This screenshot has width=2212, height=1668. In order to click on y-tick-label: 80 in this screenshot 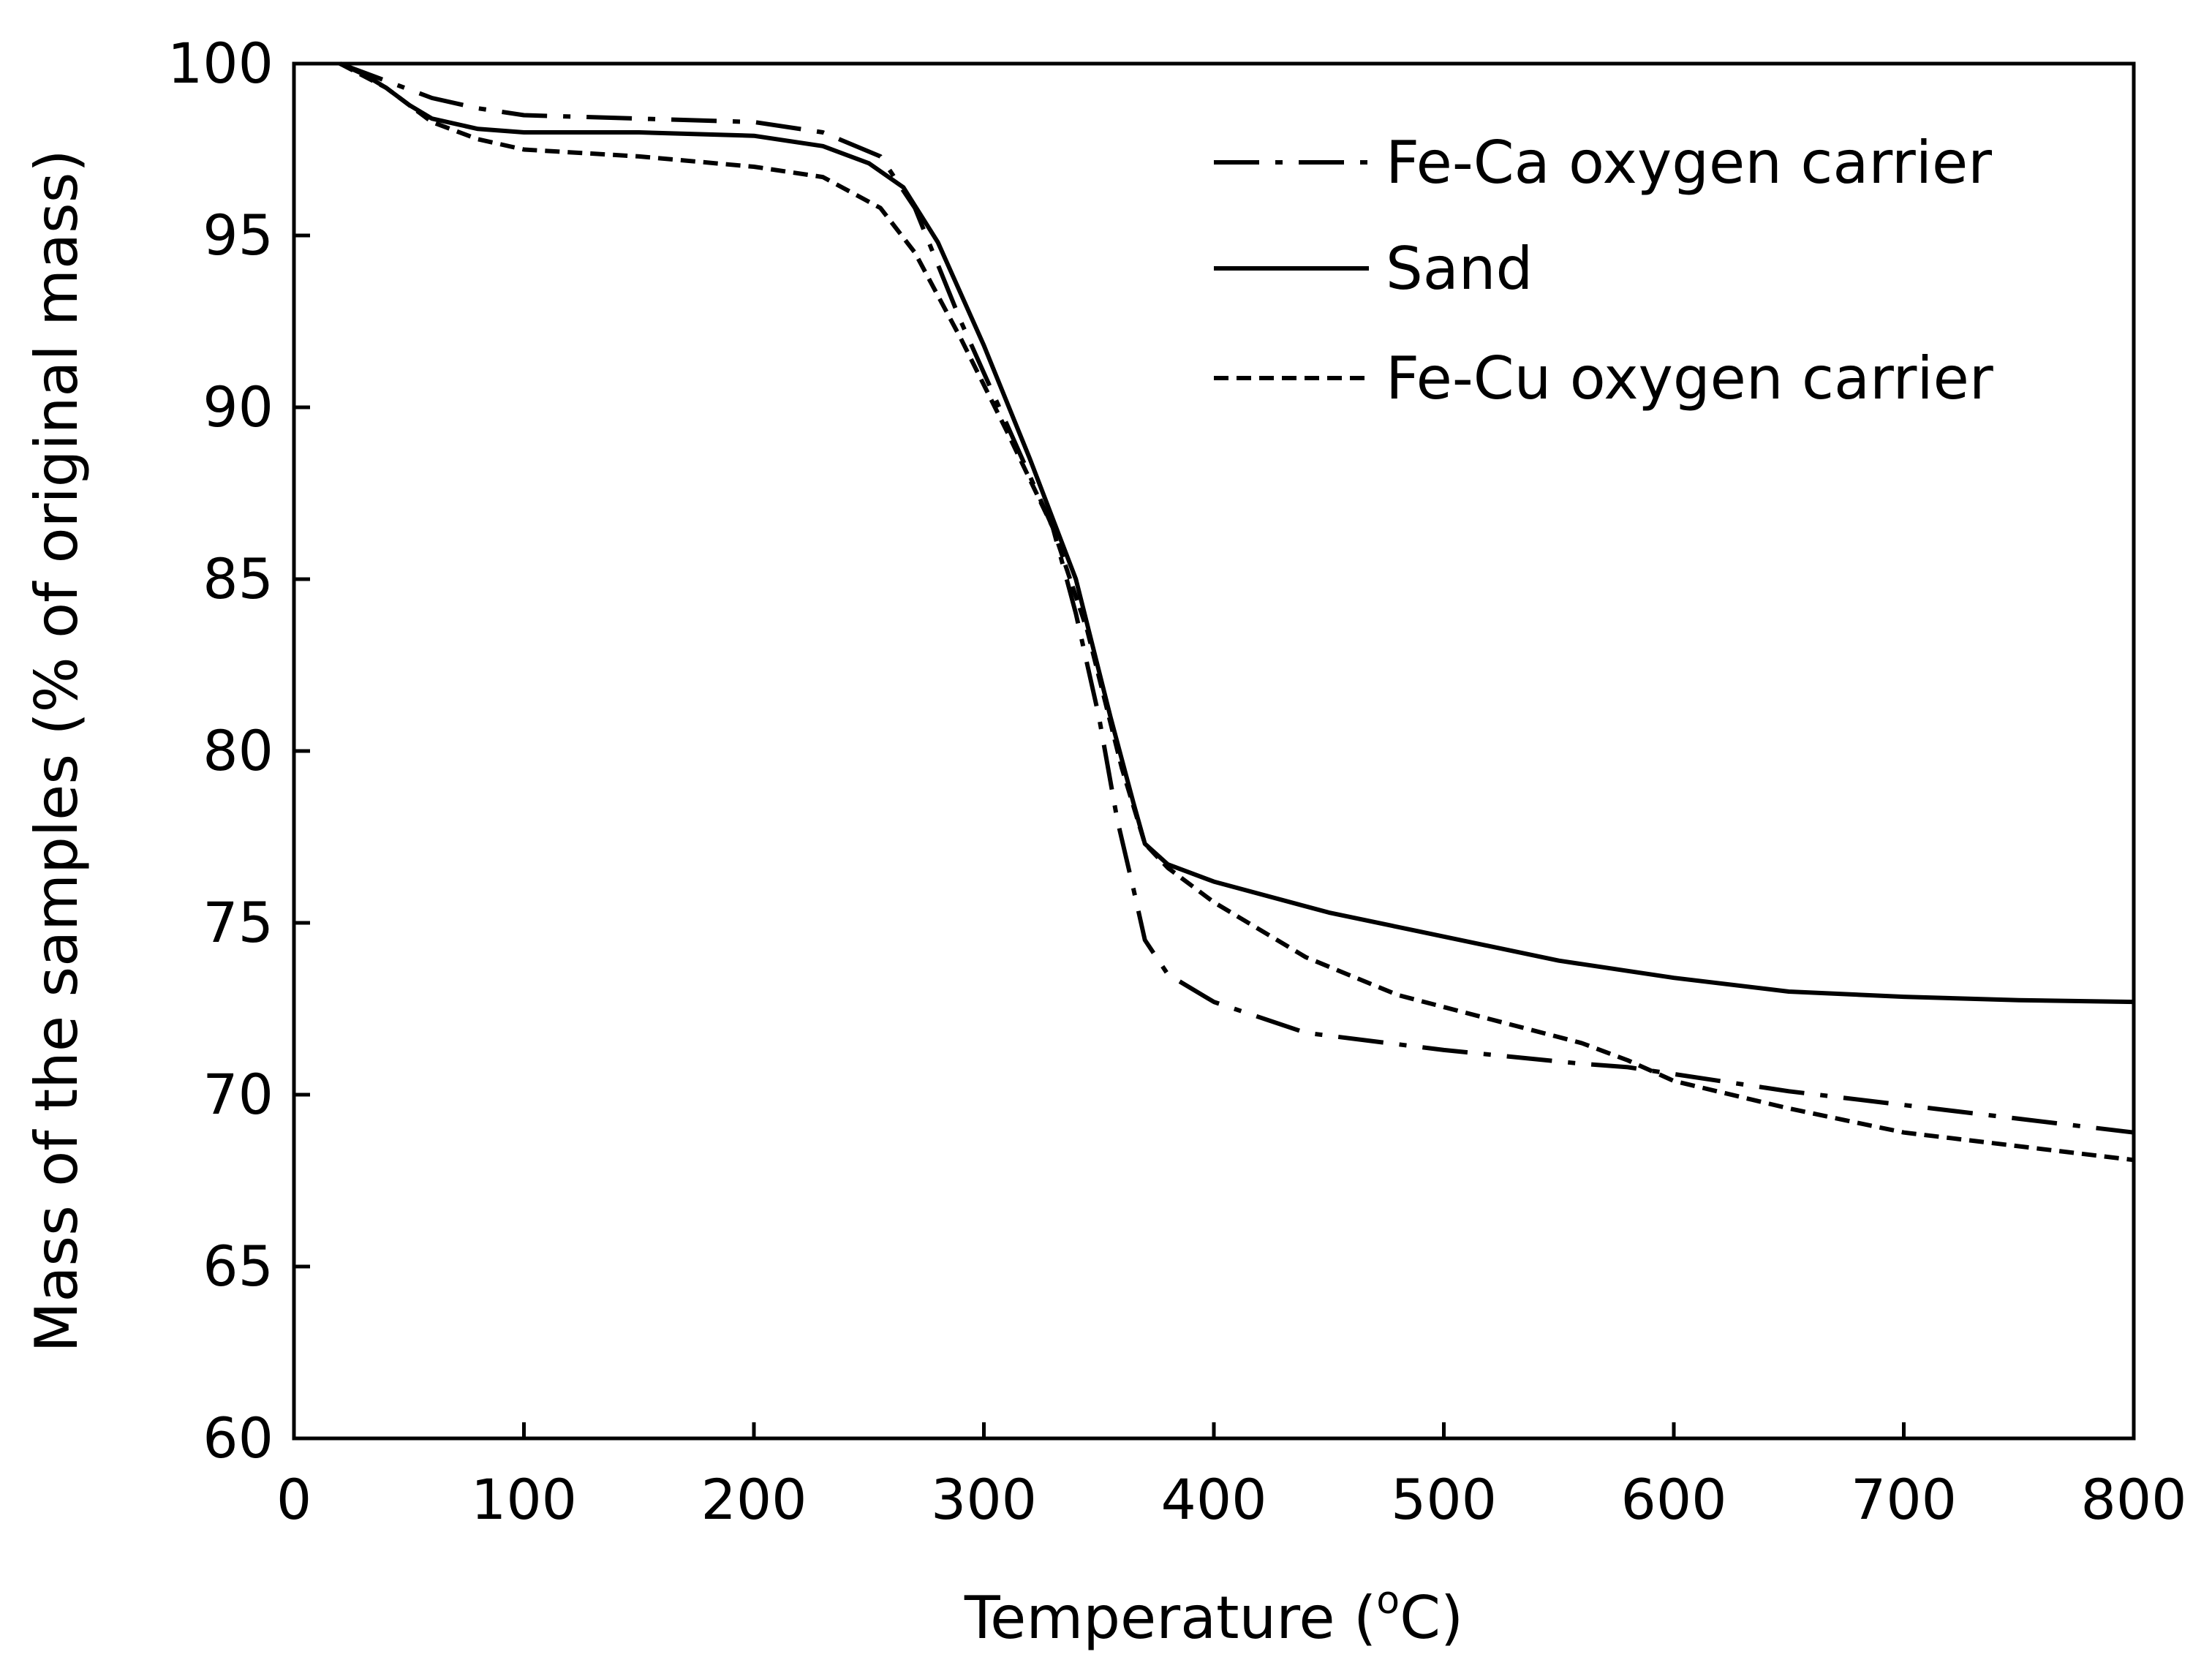, I will do `click(238, 750)`.